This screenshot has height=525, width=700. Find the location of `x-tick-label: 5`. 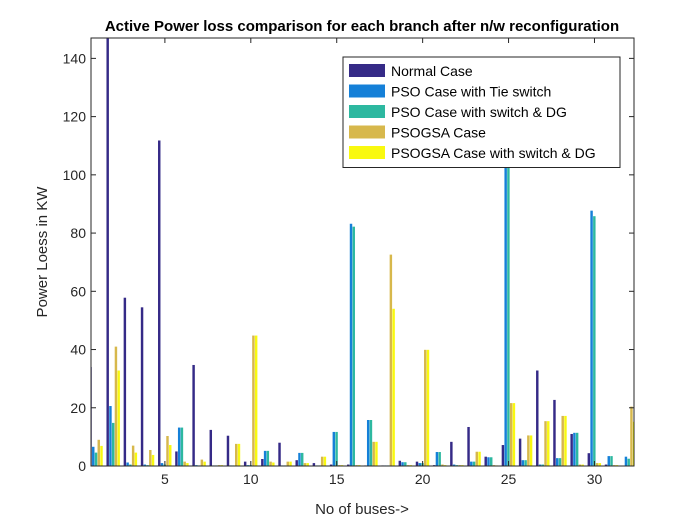

x-tick-label: 5 is located at coordinates (165, 479).